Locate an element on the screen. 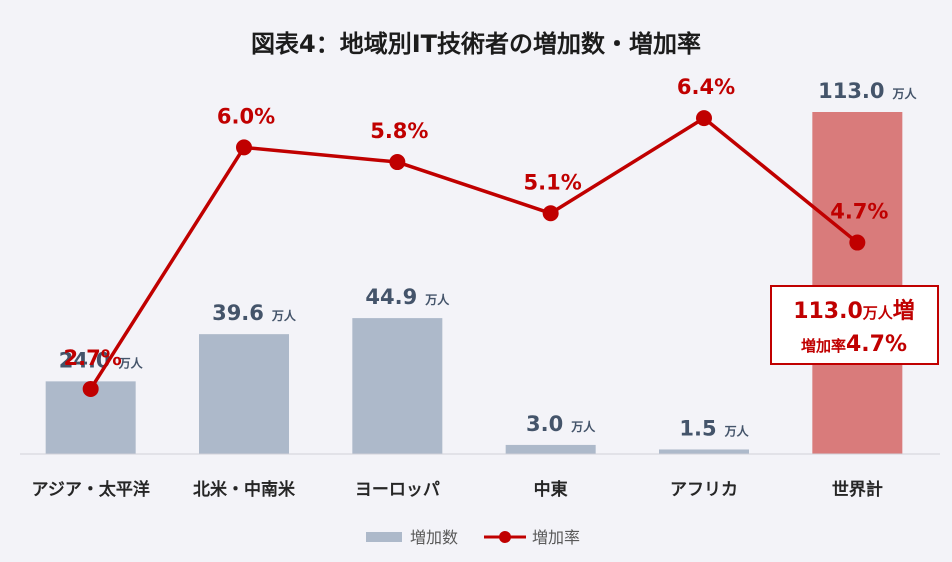 The height and width of the screenshot is (562, 952). bar-unit-5: 万人 is located at coordinates (905, 93).